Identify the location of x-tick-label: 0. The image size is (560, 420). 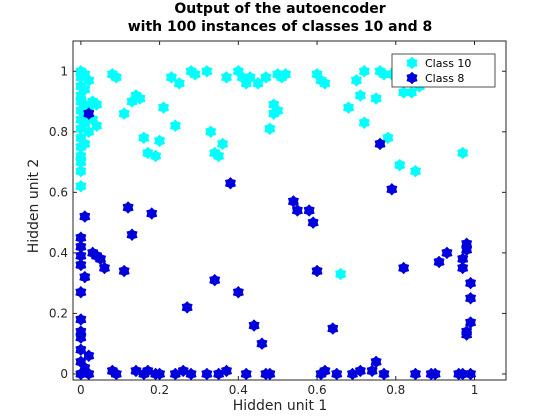
(81, 390).